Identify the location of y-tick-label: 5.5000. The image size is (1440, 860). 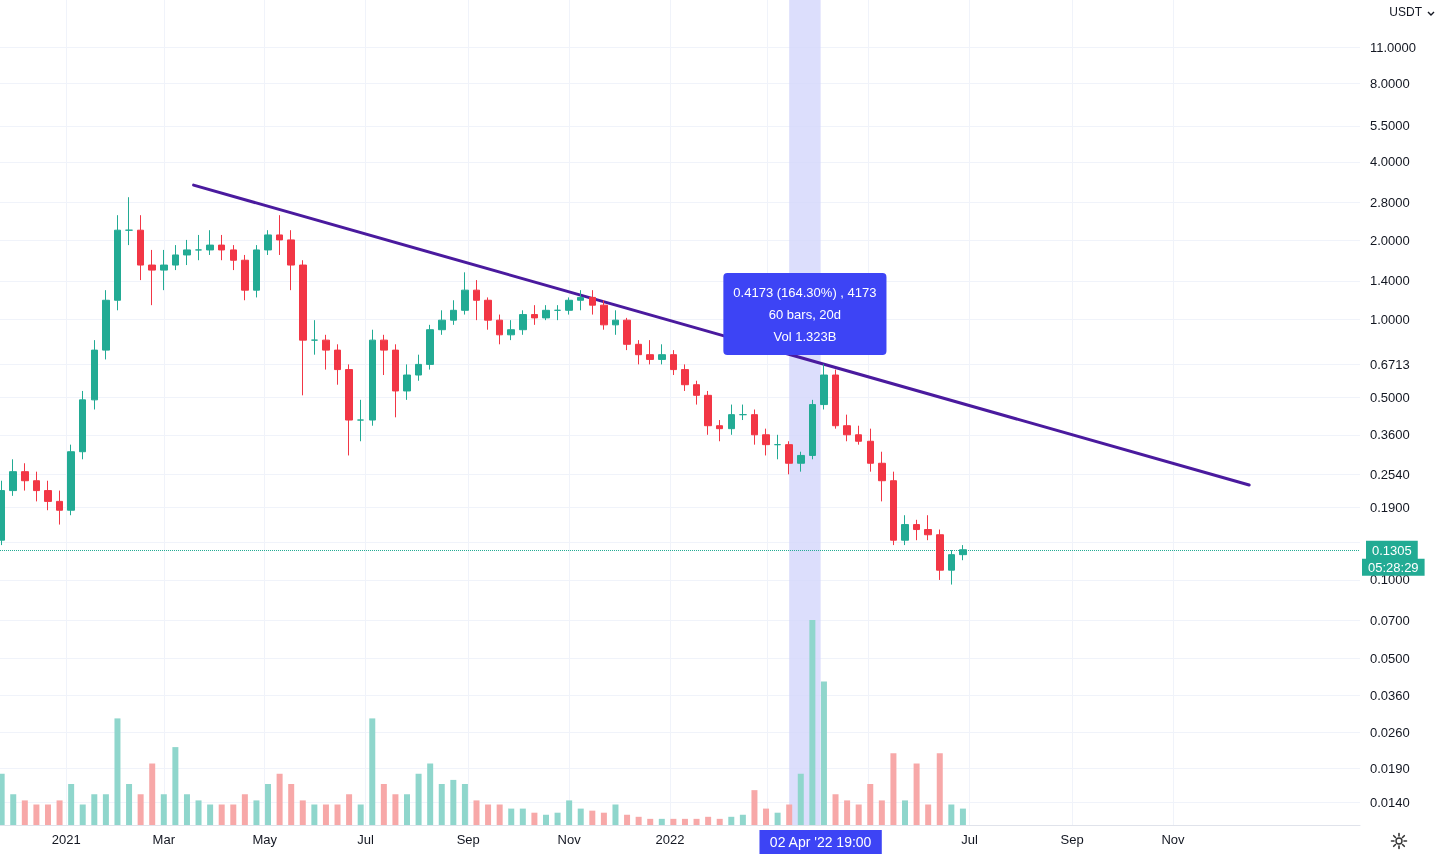
(1390, 126).